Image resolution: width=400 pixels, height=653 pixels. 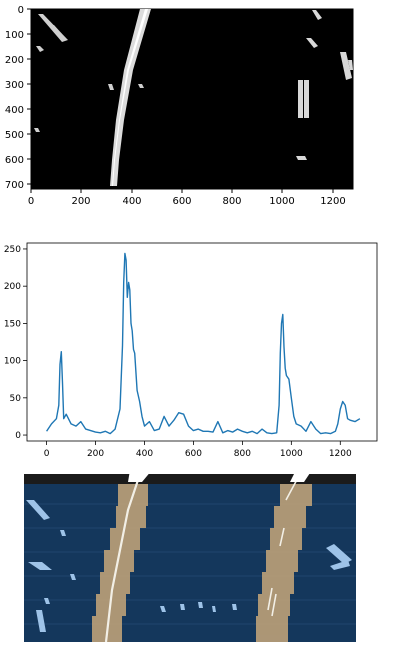 I want to click on histogram-y-tick-label: 200, so click(x=12, y=287).